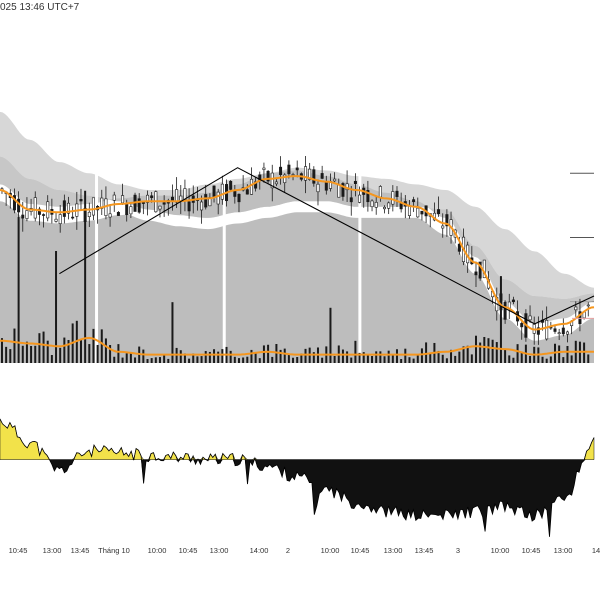 The height and width of the screenshot is (600, 600). I want to click on chart-timestamp: 025 13:46 UTC+7, so click(40, 7).